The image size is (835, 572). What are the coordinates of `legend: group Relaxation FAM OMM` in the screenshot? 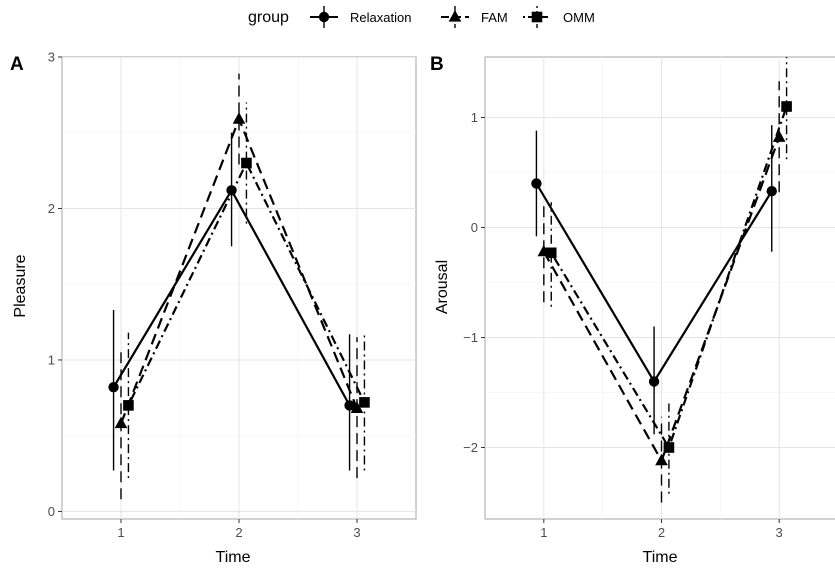 It's located at (421, 17).